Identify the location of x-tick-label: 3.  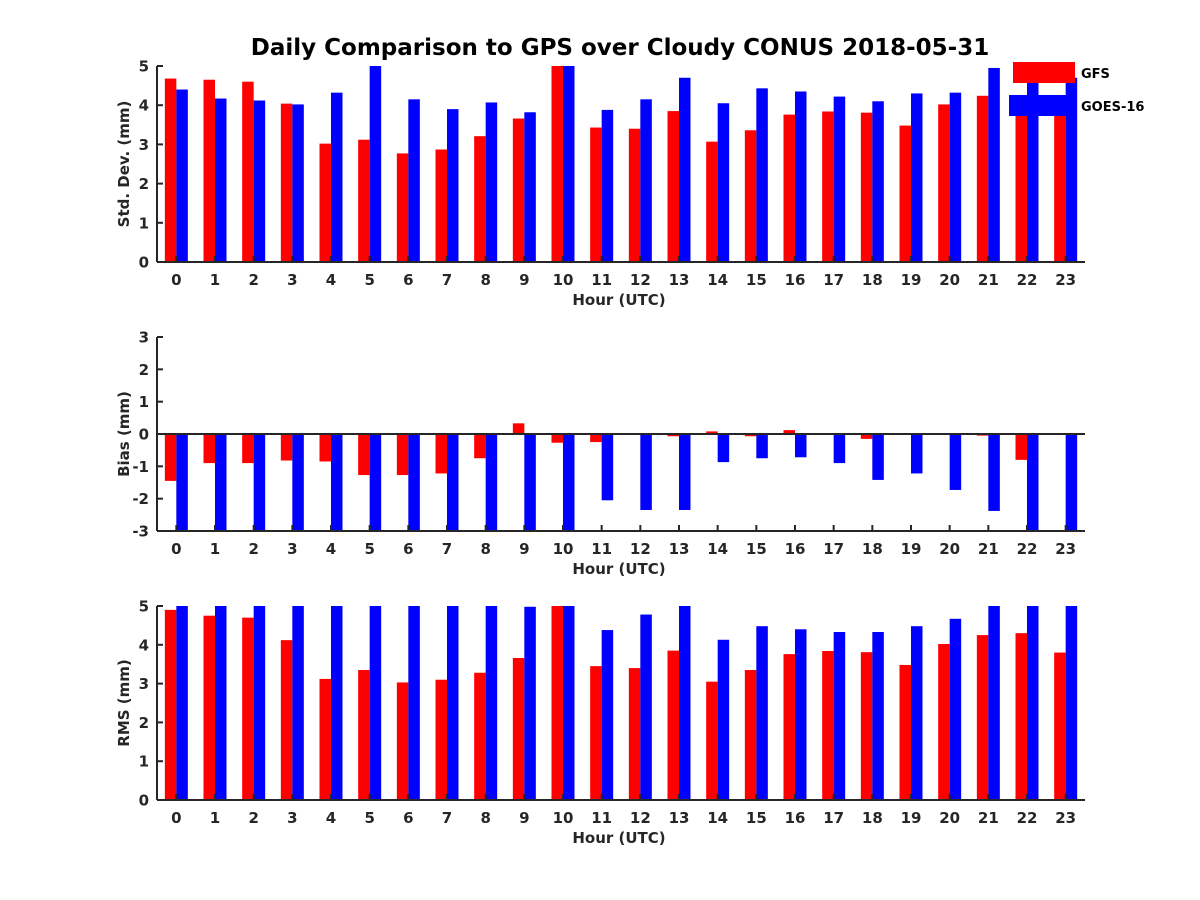
(292, 818).